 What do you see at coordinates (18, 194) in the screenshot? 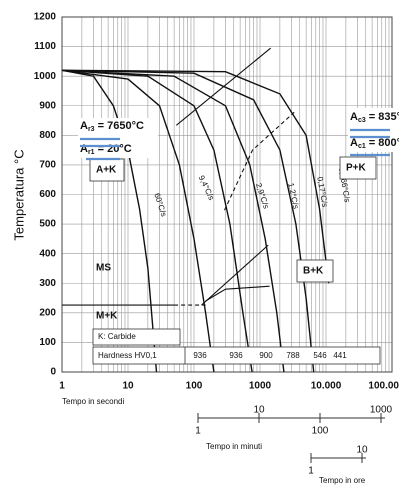
I see `y-axis-label: Temperatura °C` at bounding box center [18, 194].